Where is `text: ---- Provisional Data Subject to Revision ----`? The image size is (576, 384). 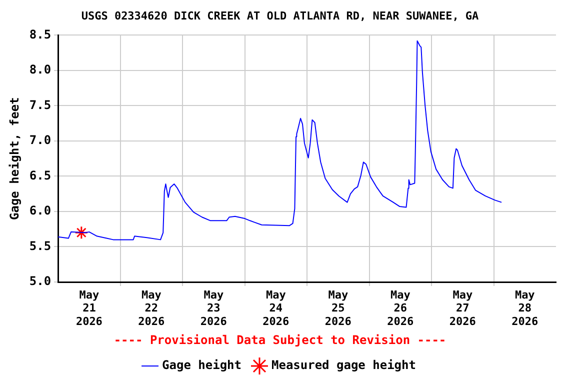
text: ---- Provisional Data Subject to Revision ---- is located at coordinates (280, 339).